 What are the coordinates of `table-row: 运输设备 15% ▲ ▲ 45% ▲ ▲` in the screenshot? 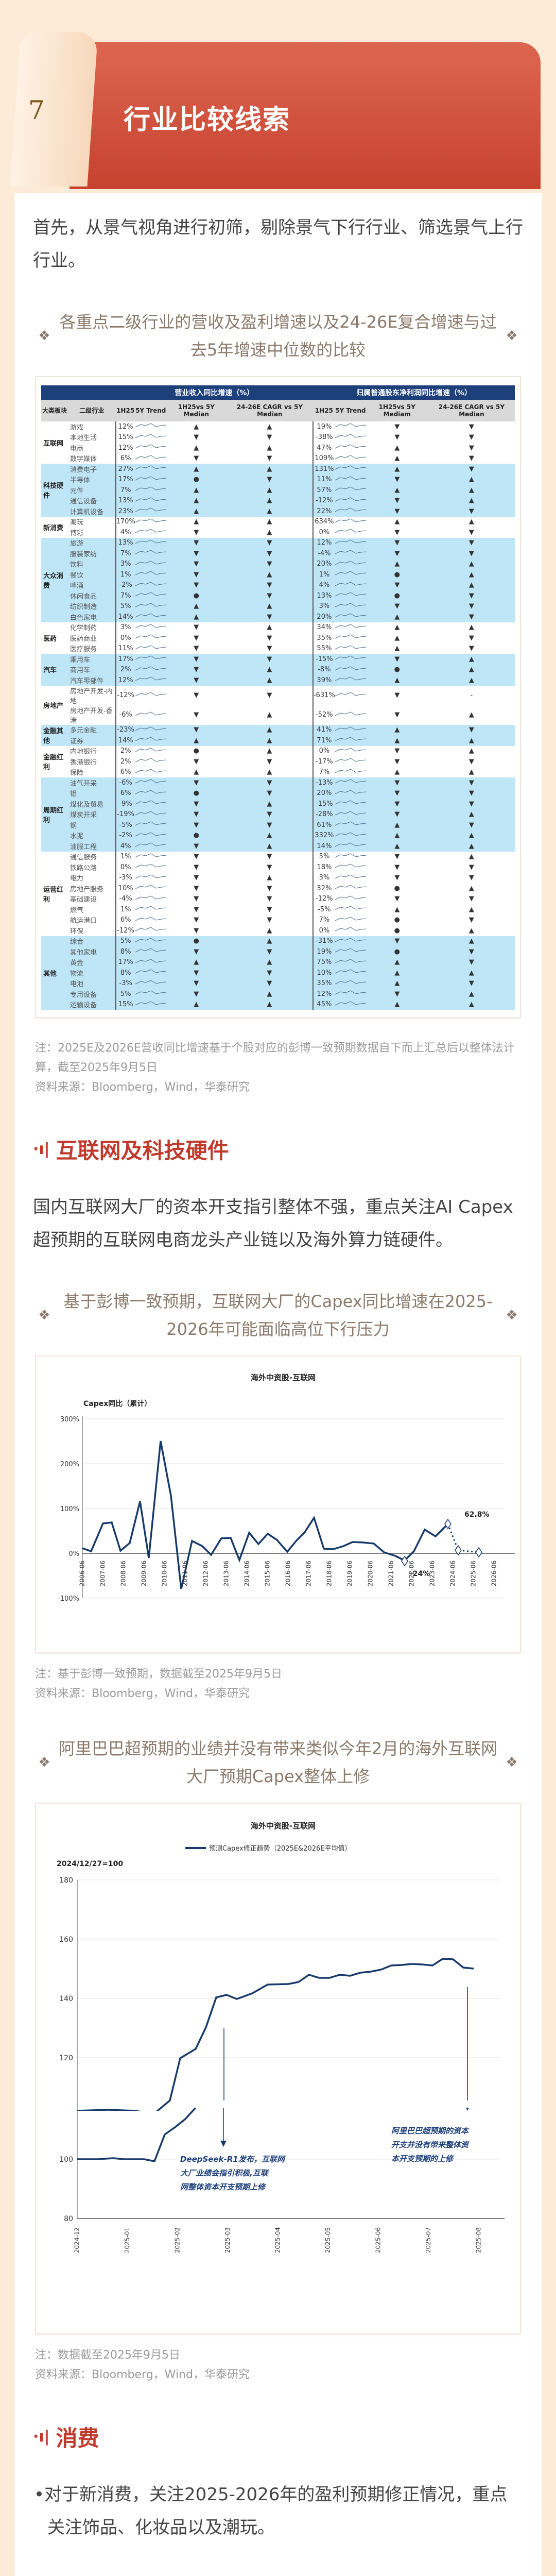 It's located at (278, 1004).